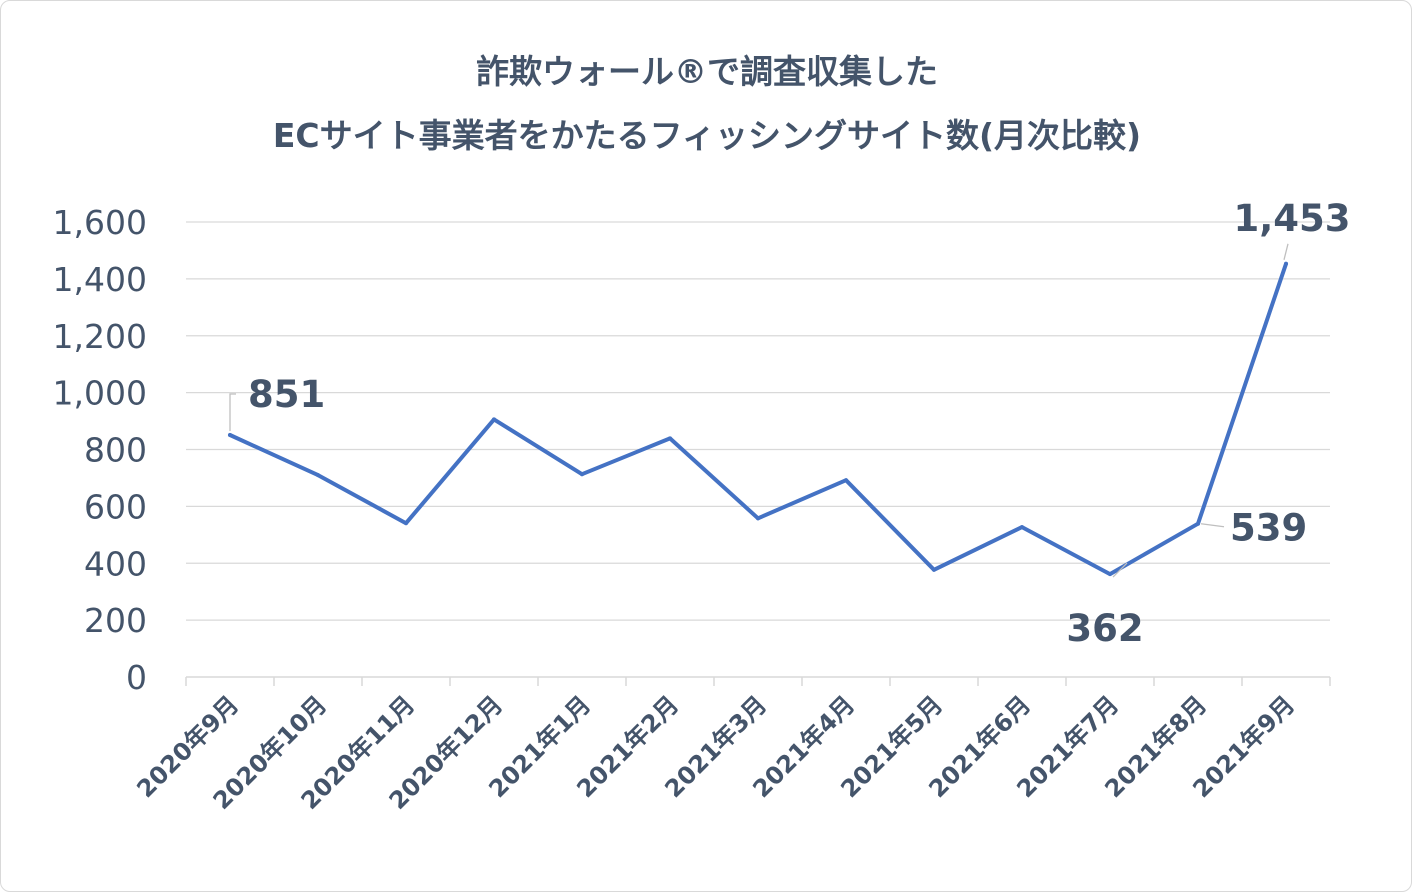 The height and width of the screenshot is (894, 1414). What do you see at coordinates (115, 563) in the screenshot?
I see `y-tick-label: 400` at bounding box center [115, 563].